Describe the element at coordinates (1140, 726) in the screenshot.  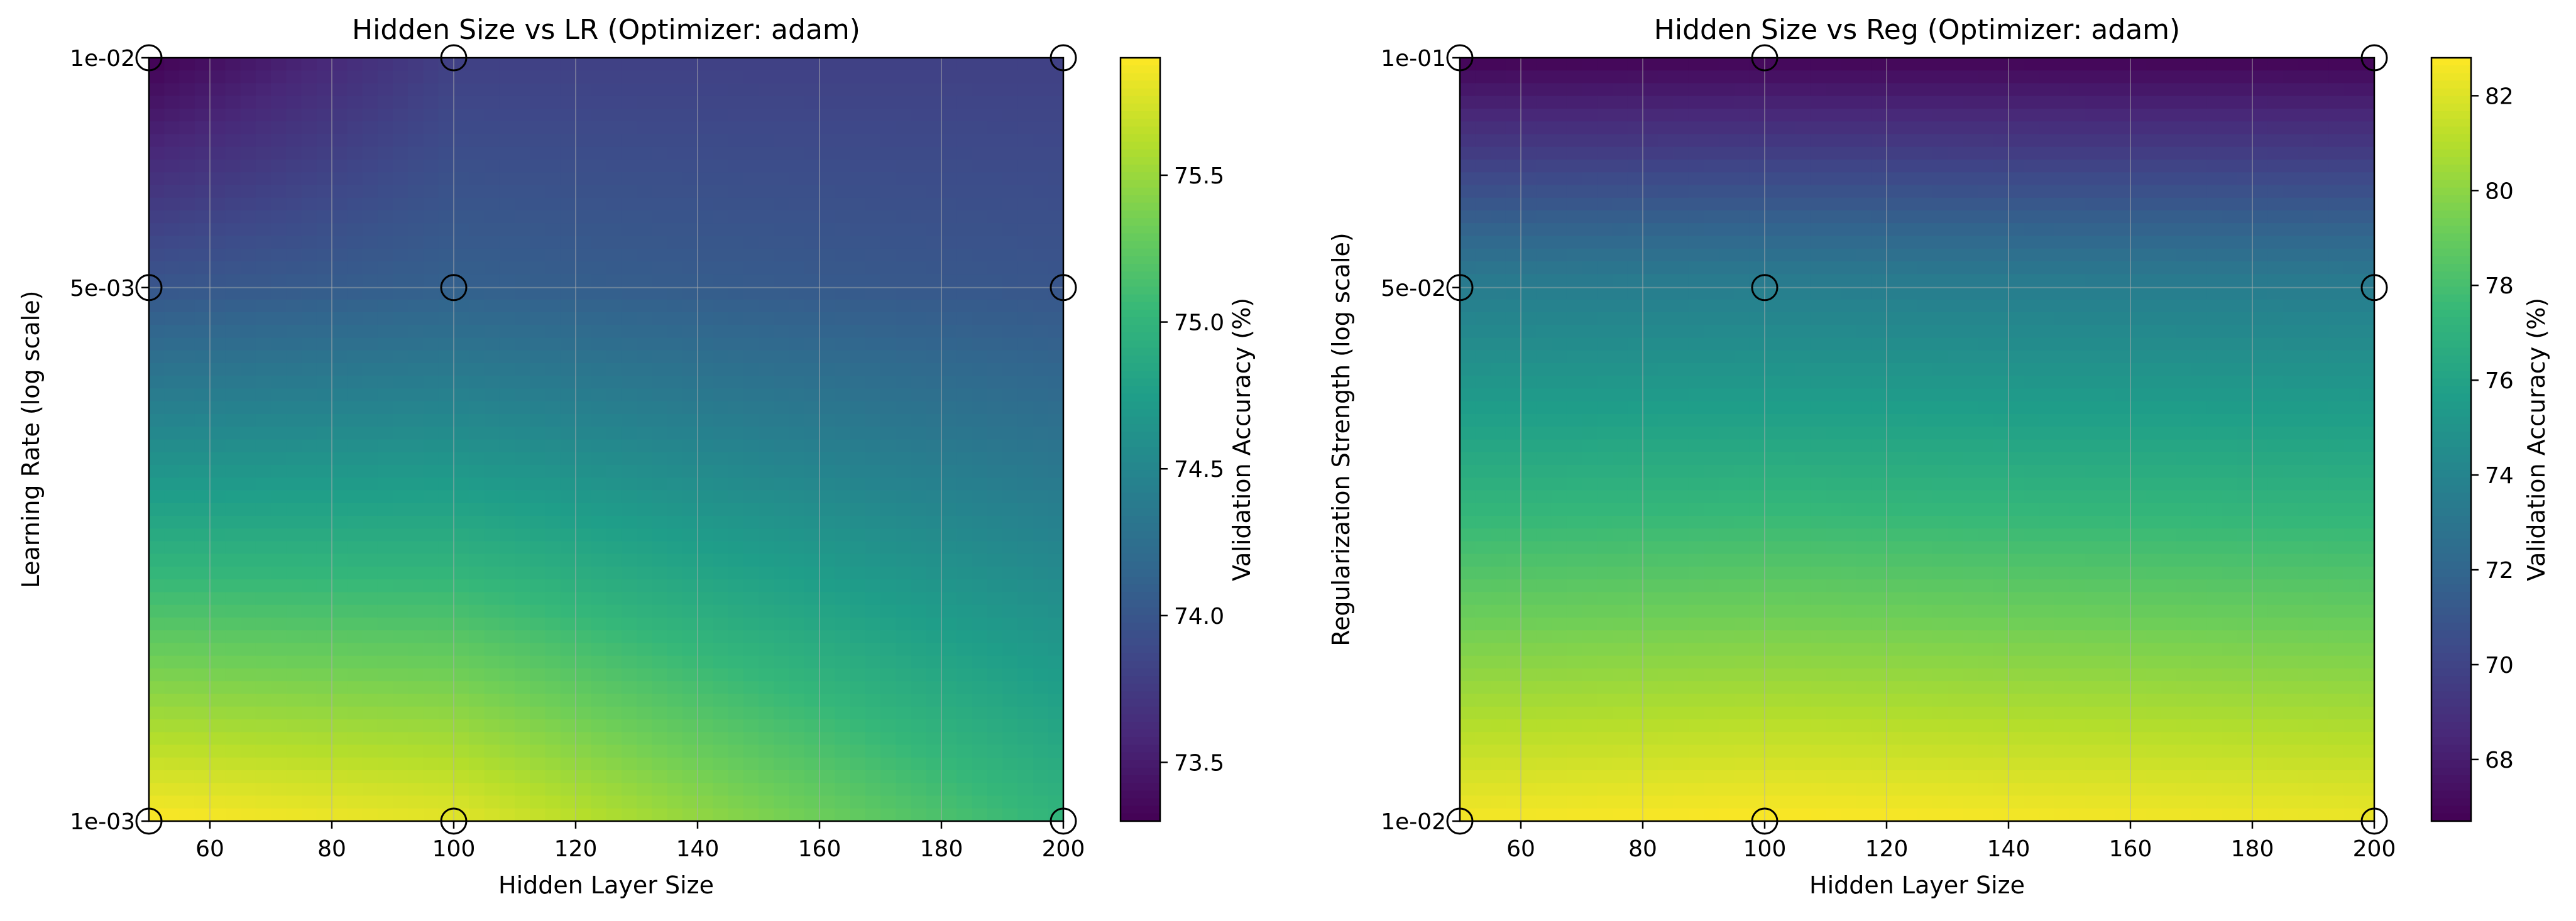
I see `colorbar-segment` at that location.